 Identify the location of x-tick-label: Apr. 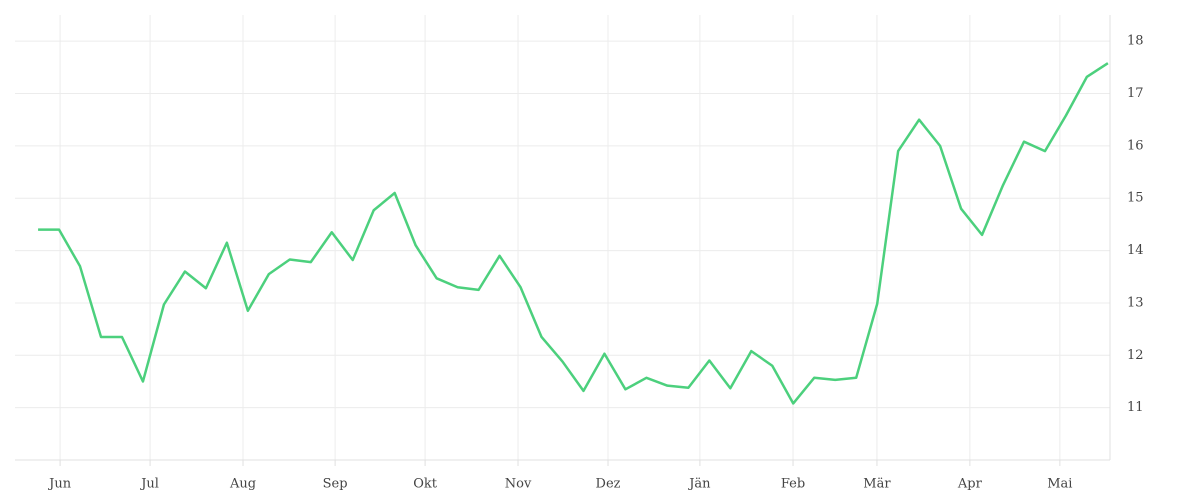
(970, 484).